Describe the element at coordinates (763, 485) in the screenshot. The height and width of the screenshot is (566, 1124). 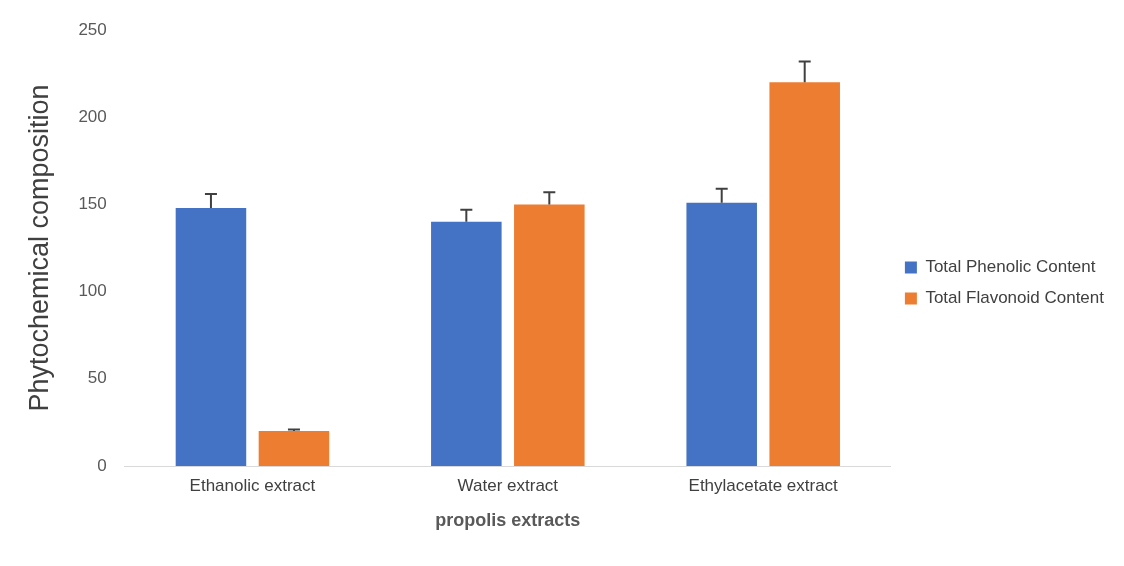
I see `x-tick-label: Ethylacetate extract` at that location.